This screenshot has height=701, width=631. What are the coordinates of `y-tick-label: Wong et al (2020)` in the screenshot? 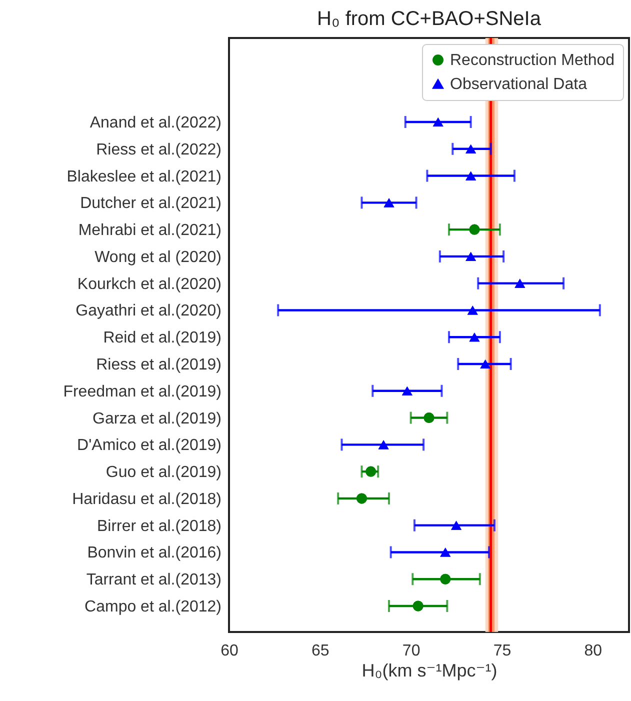 It's located at (158, 257).